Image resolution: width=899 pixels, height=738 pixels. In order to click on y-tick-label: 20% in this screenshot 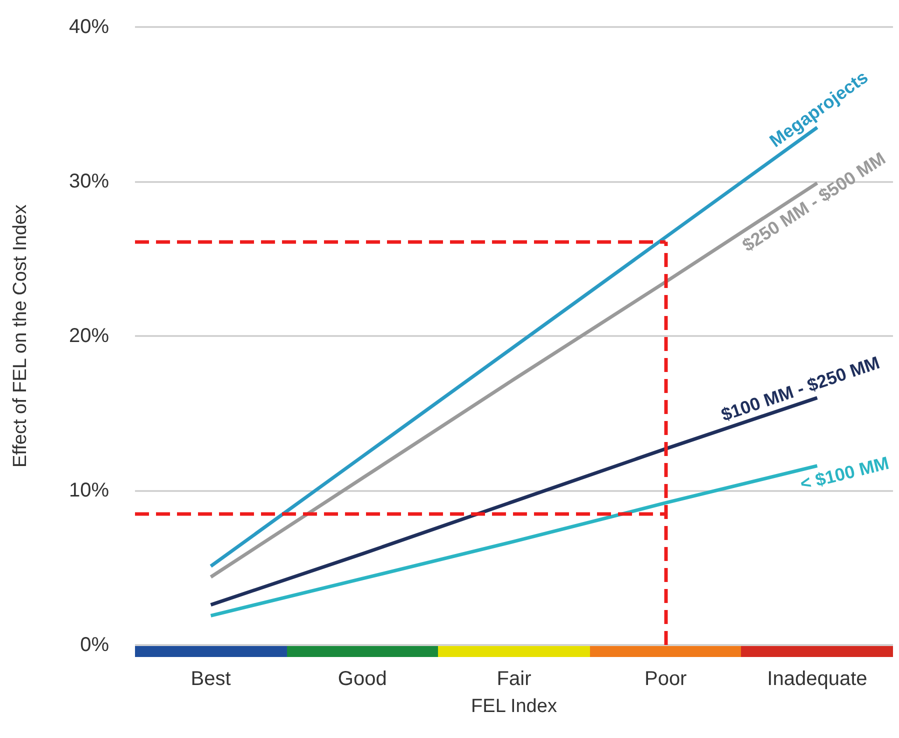, I will do `click(89, 336)`.